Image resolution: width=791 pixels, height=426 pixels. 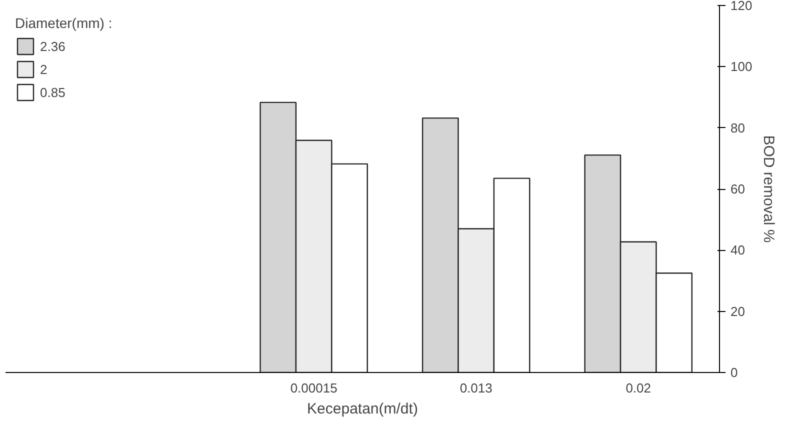 What do you see at coordinates (639, 388) in the screenshot?
I see `x-tick-label: 0.02` at bounding box center [639, 388].